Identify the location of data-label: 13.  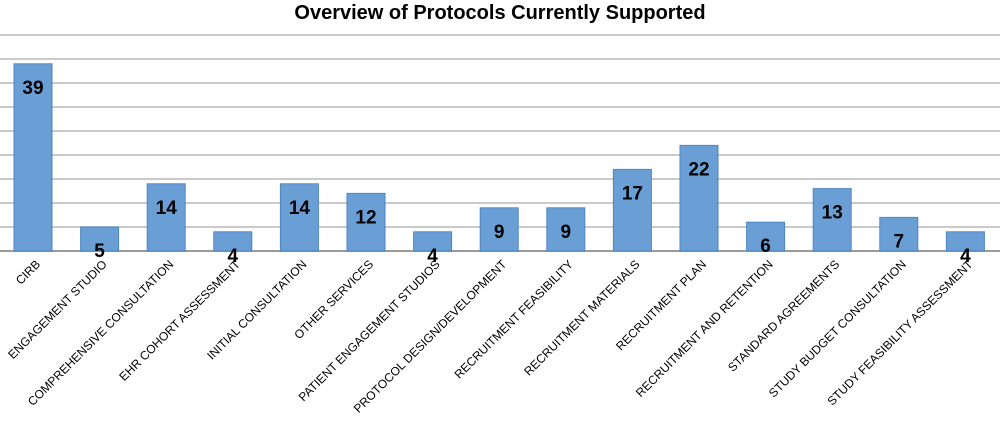
(832, 213).